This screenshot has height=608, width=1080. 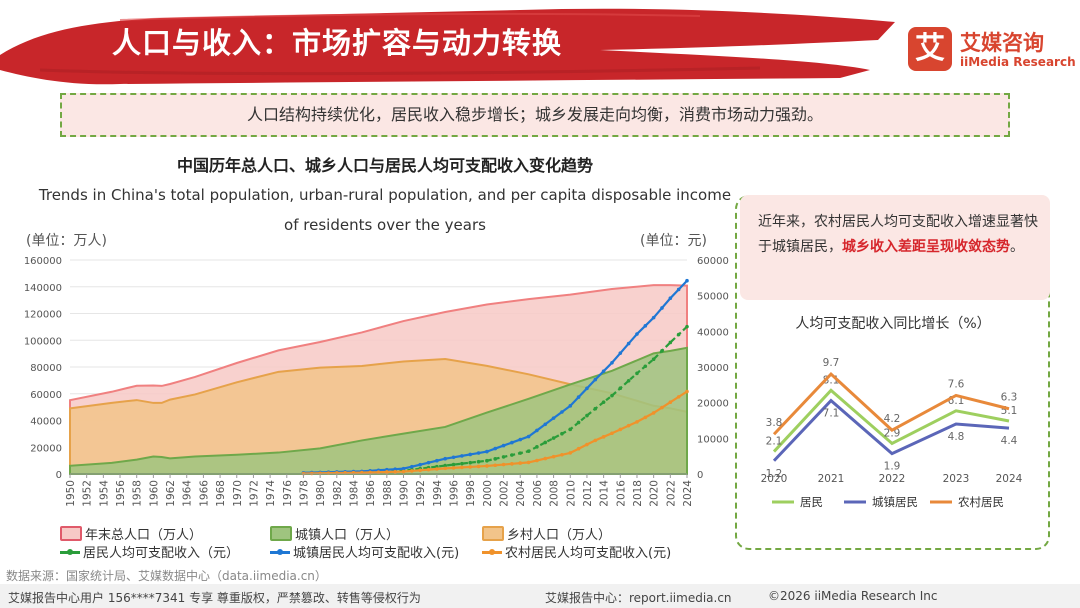 I want to click on y-tick-right: 10000, so click(x=713, y=439).